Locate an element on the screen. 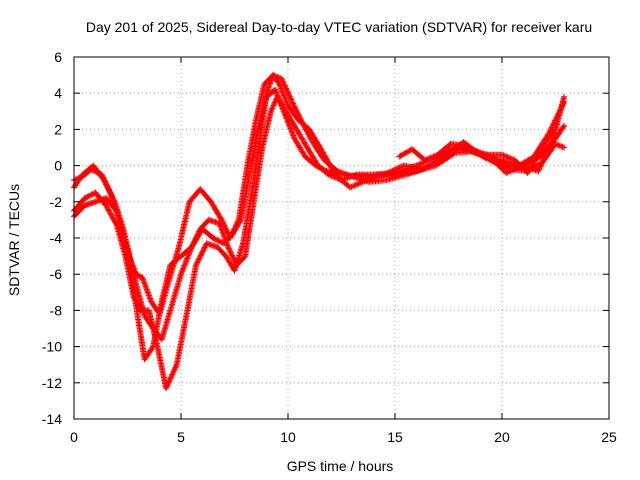  y-tick-label: -2 is located at coordinates (56, 202).